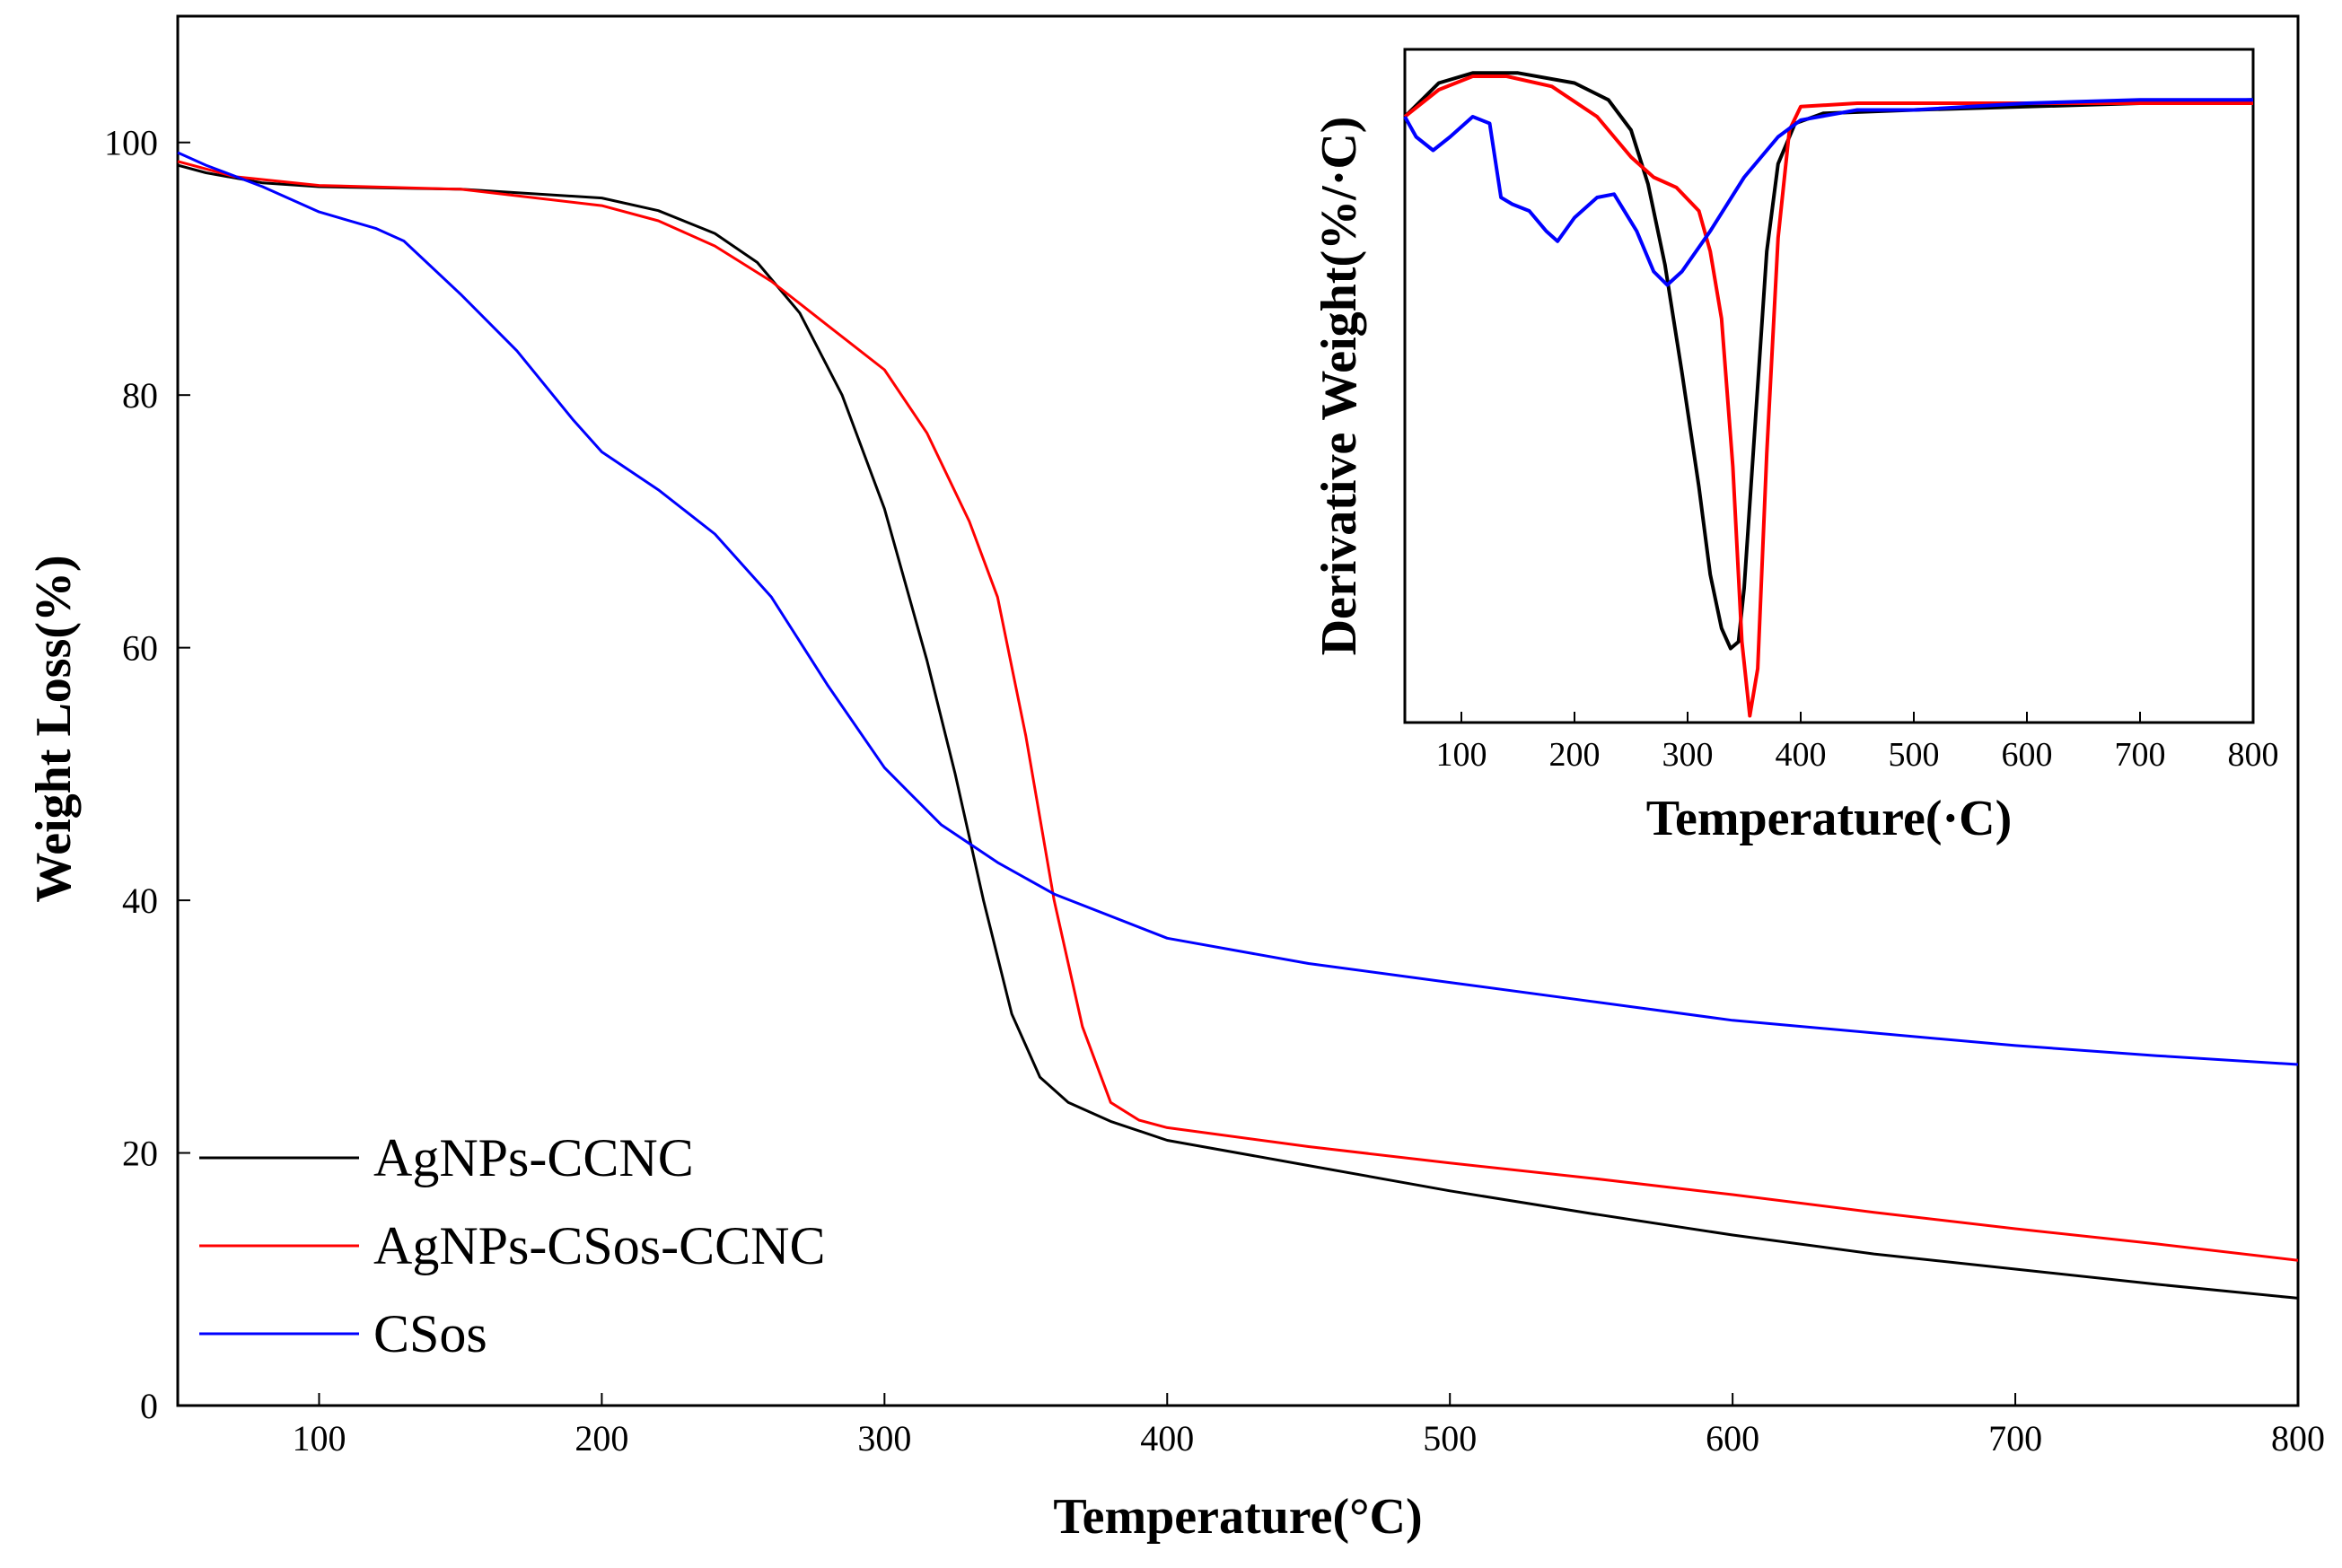  Describe the element at coordinates (1575, 755) in the screenshot. I see `inset-x-tick-label: 200` at that location.